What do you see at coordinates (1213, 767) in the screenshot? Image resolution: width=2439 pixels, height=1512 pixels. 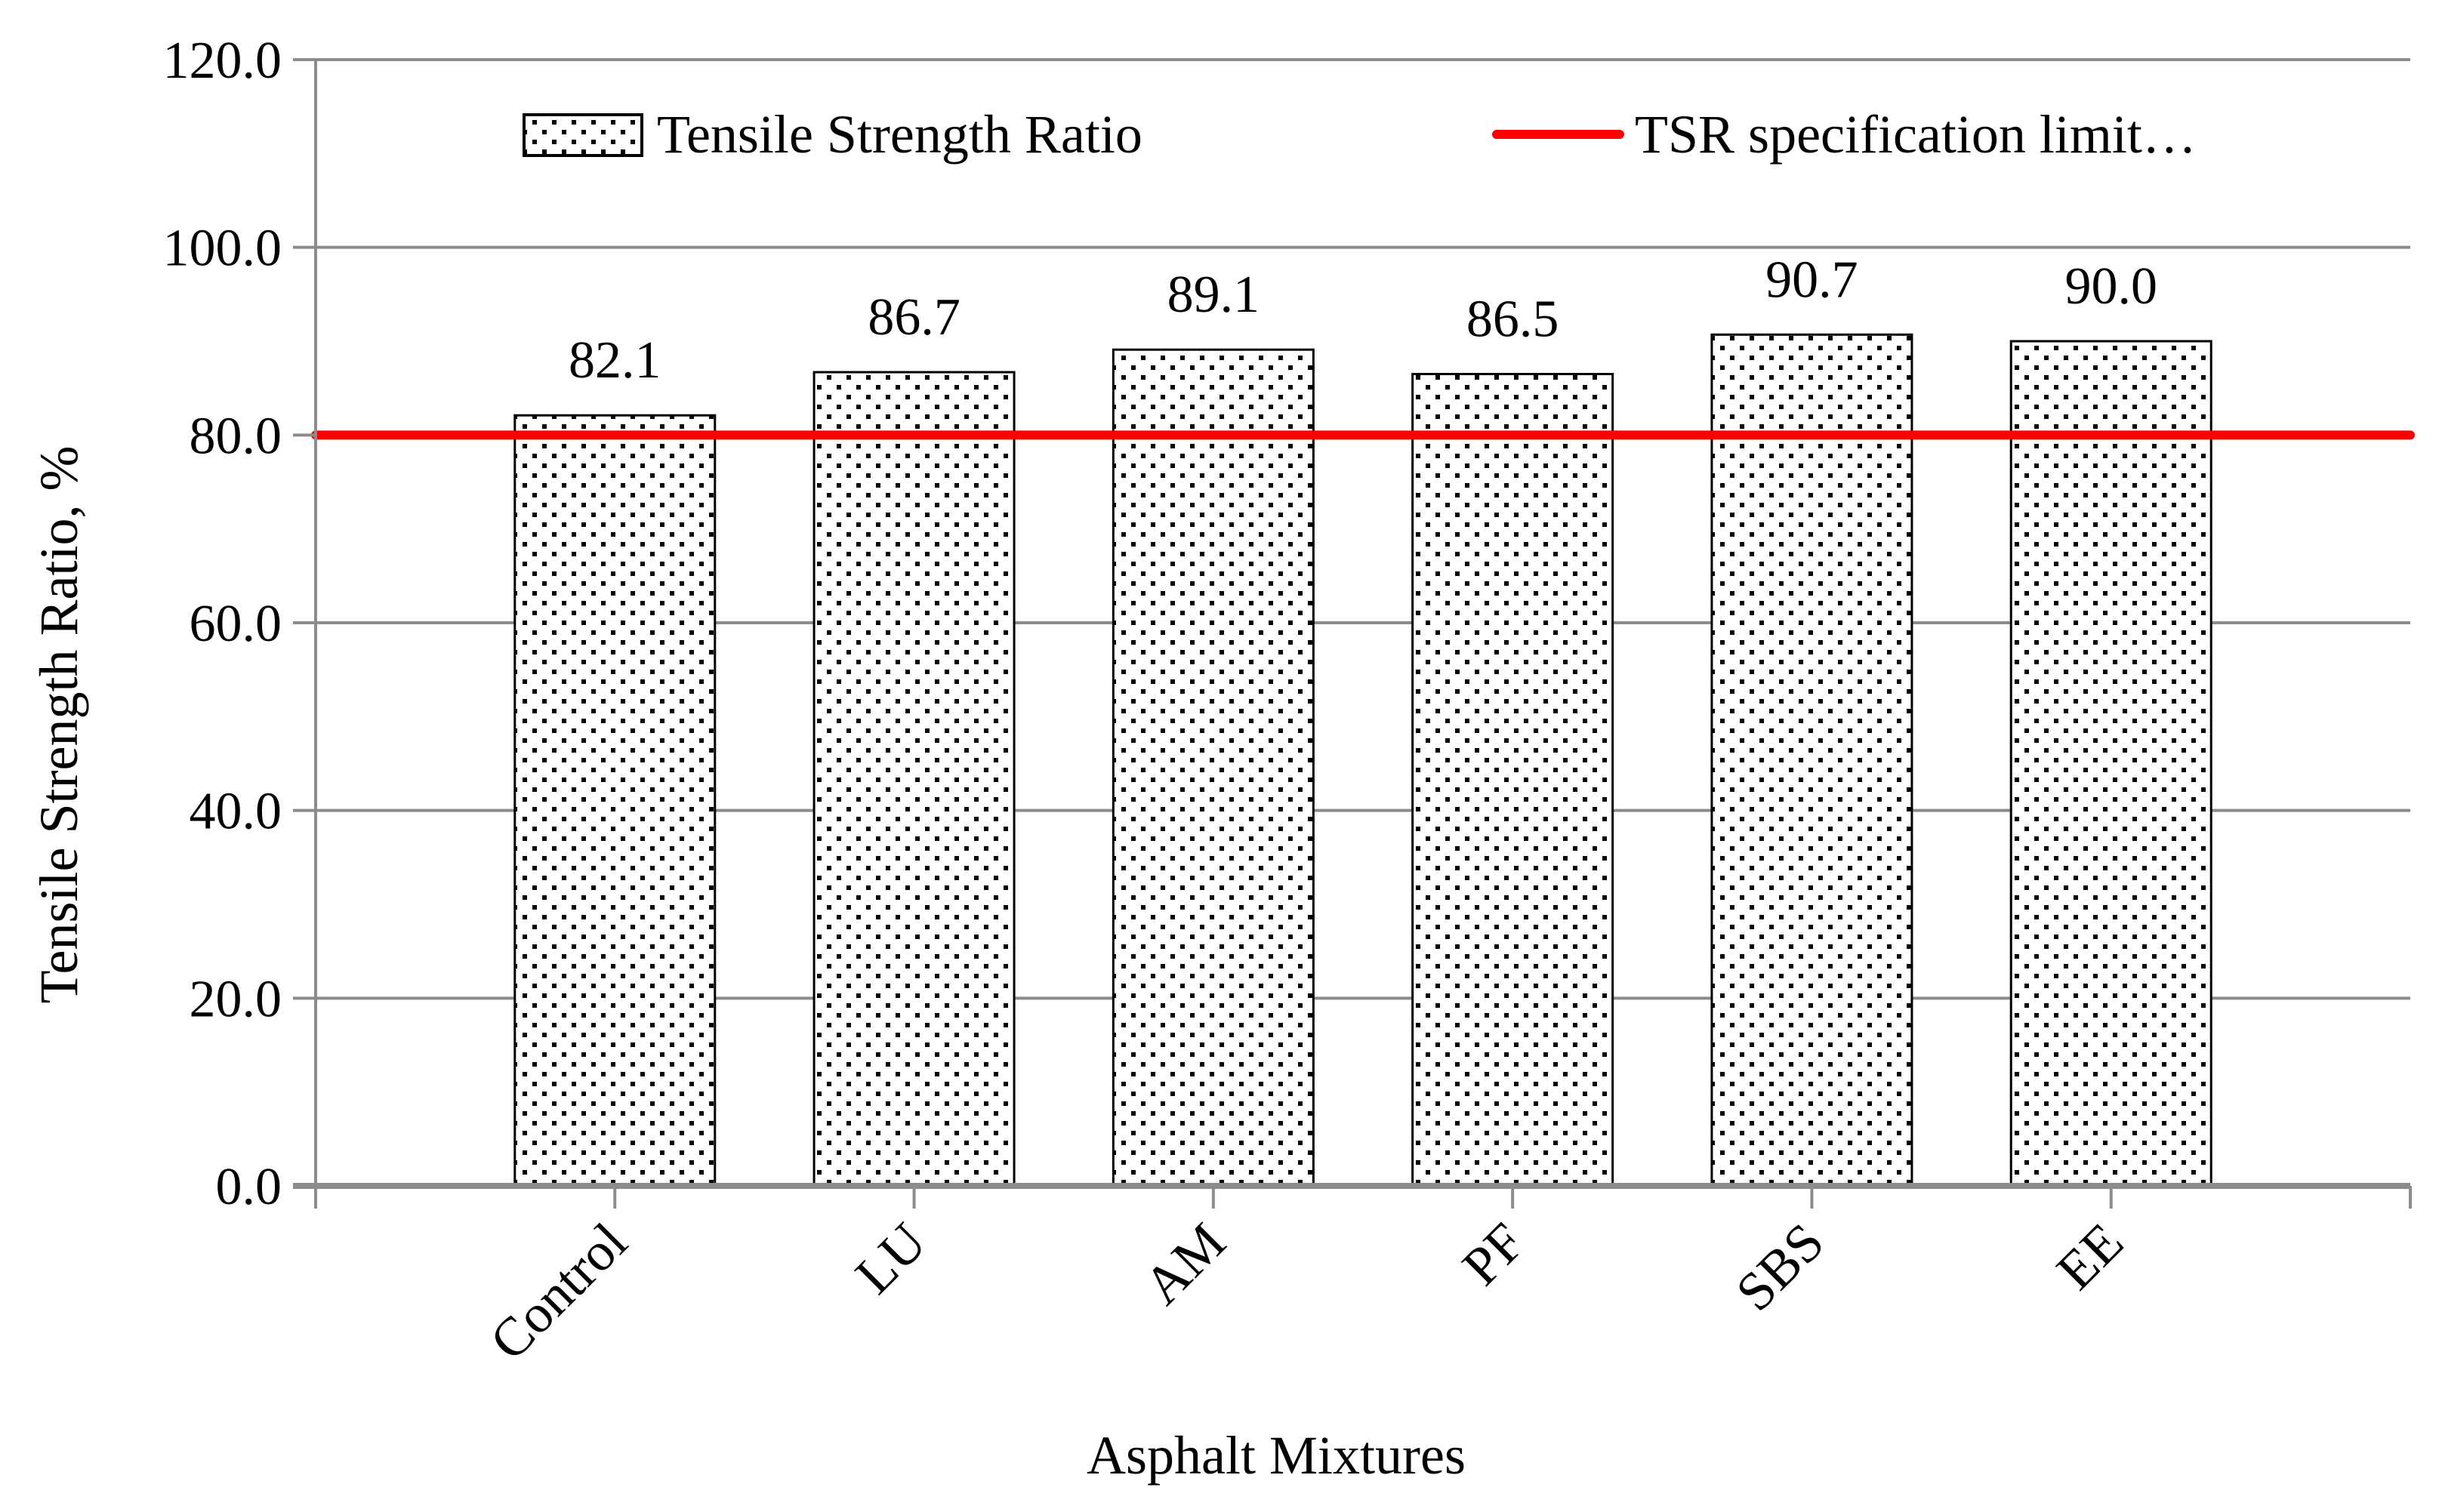 I see `bar-am` at bounding box center [1213, 767].